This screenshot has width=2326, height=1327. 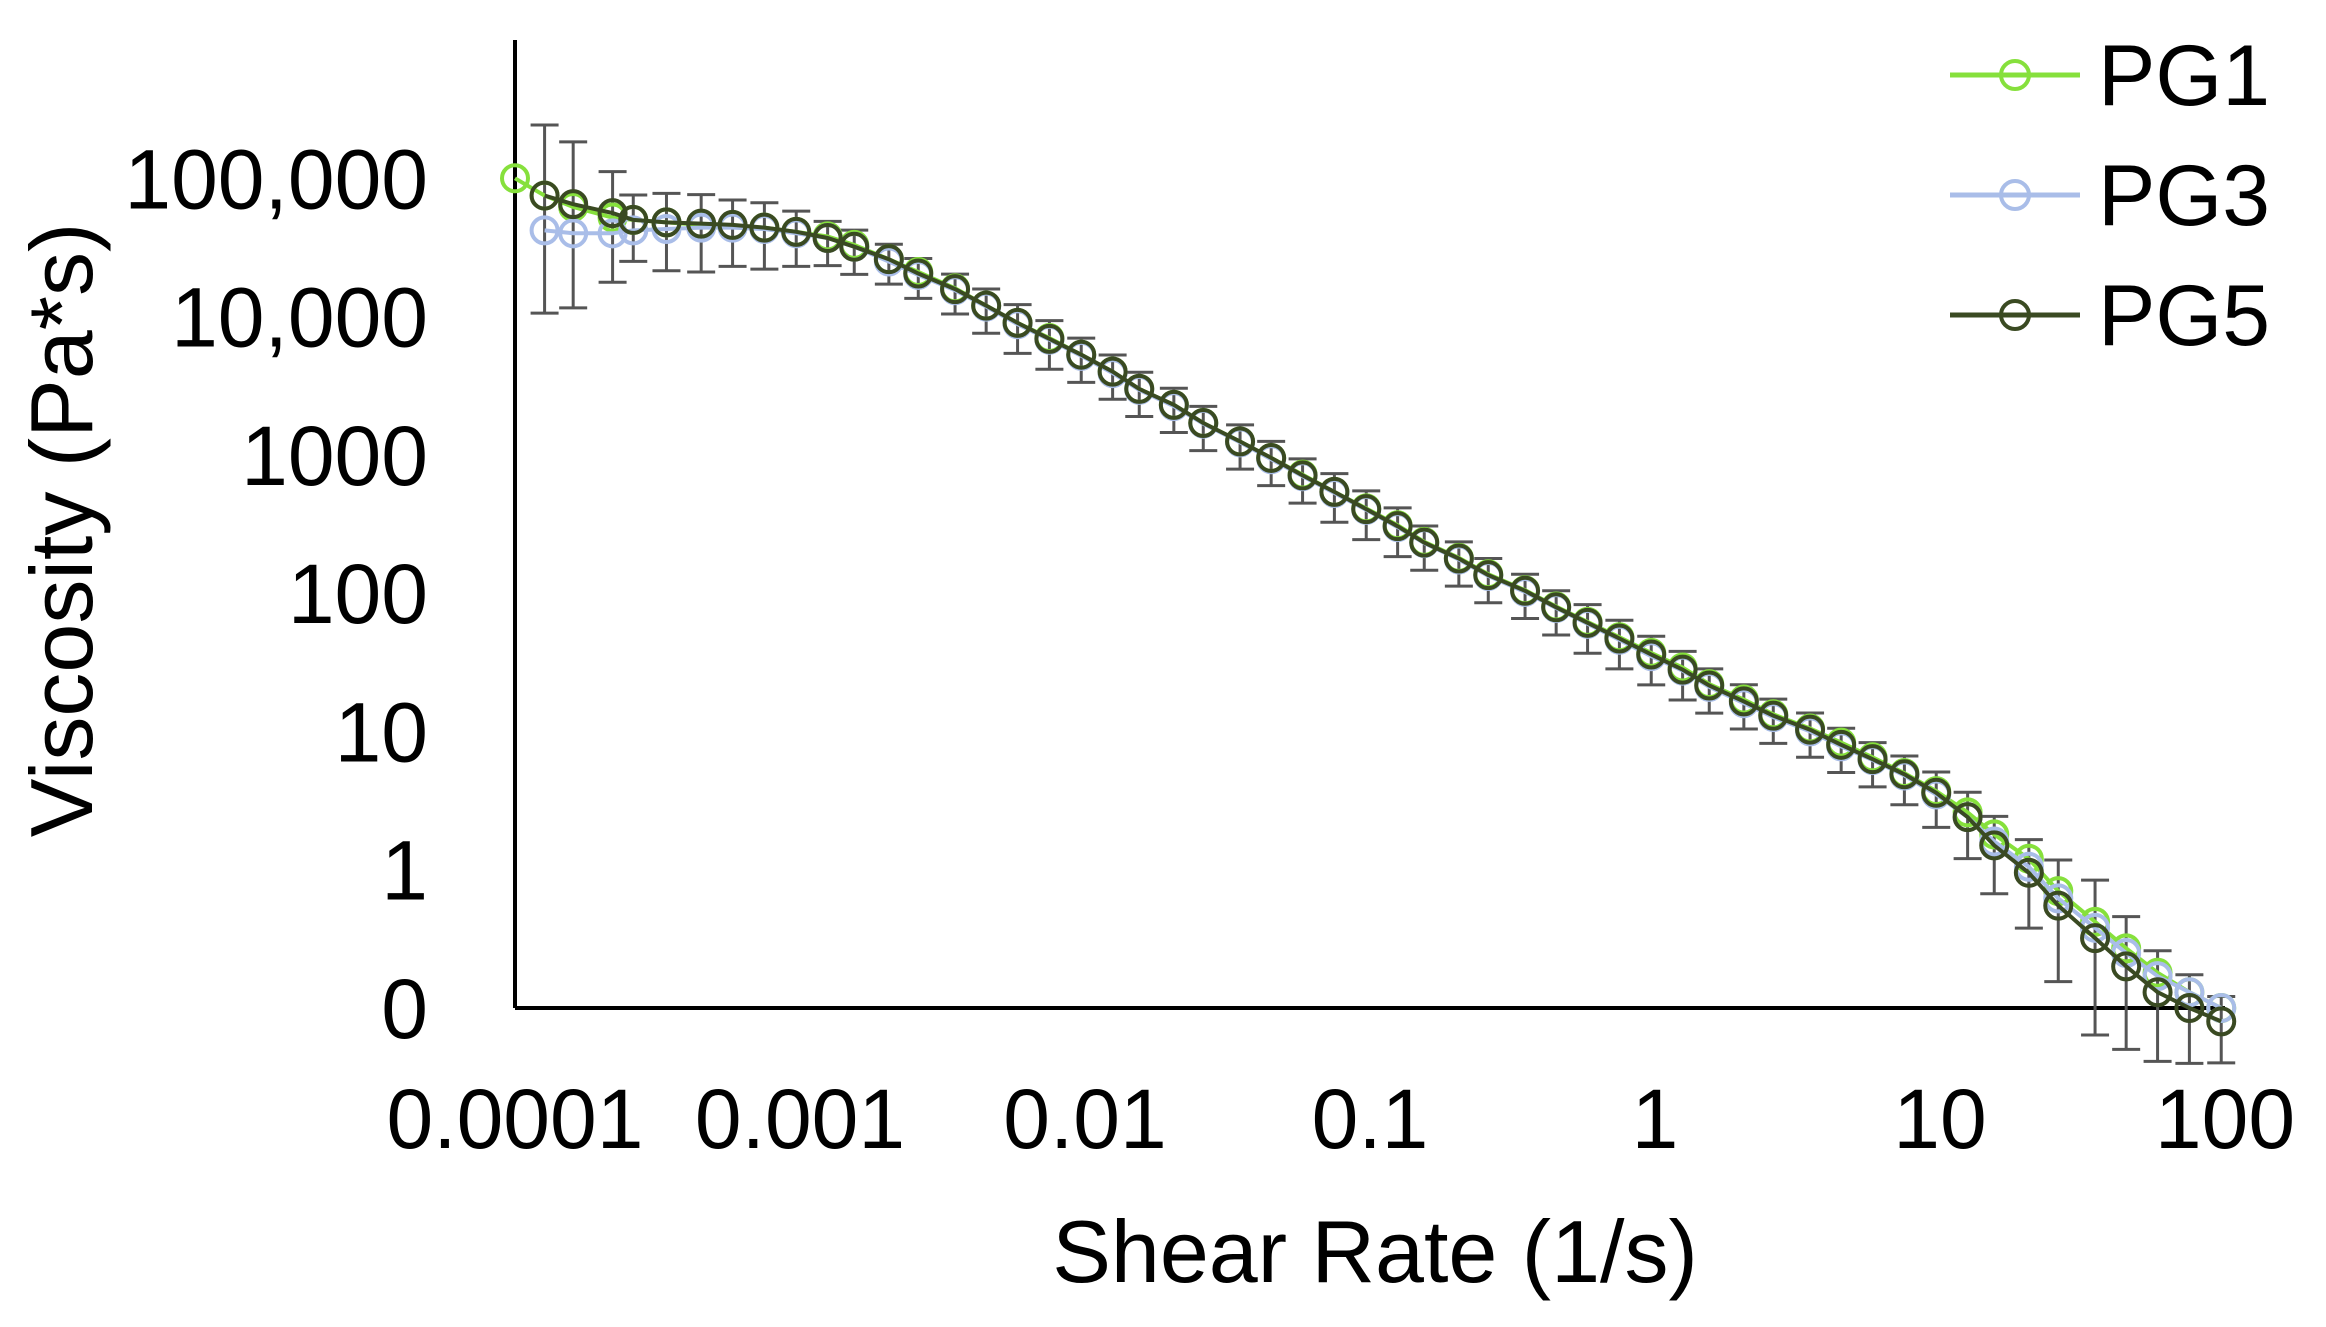 I want to click on y-tick-label: 100, so click(x=358, y=594).